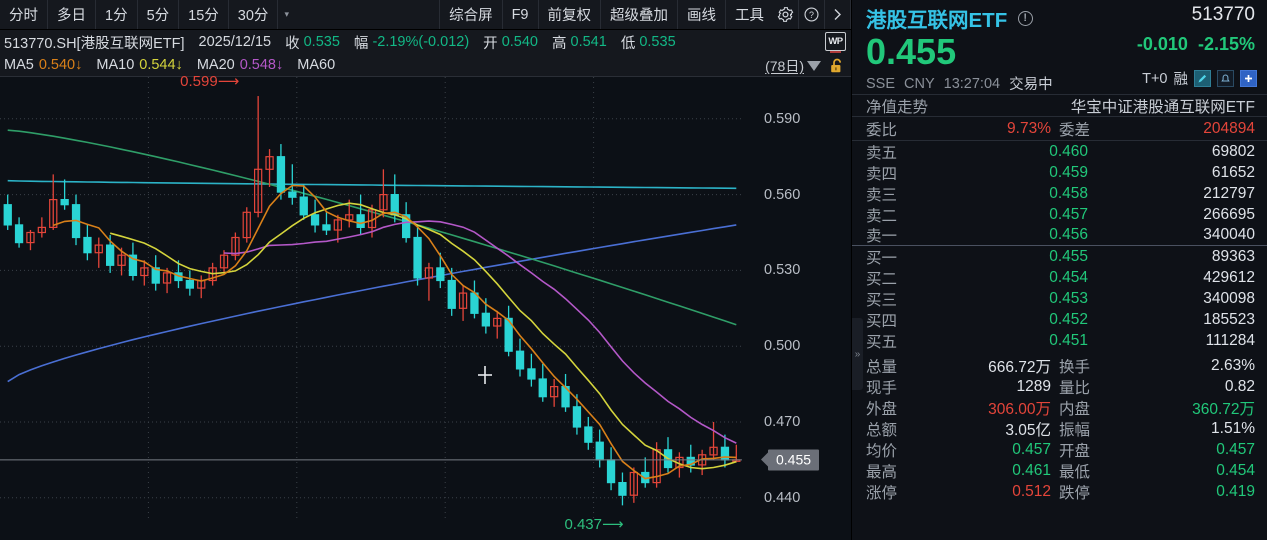 The width and height of the screenshot is (1267, 540). What do you see at coordinates (569, 14) in the screenshot?
I see `toolbar-action-2: 前复权` at bounding box center [569, 14].